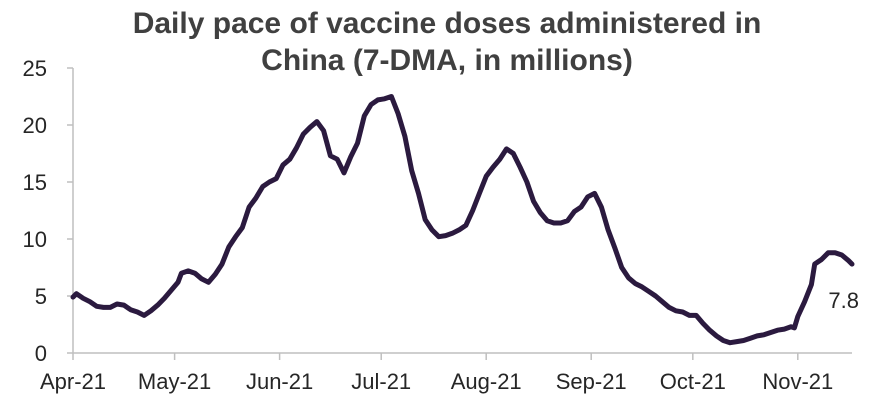 This screenshot has width=869, height=400. I want to click on x-tick-label: Aug-21, so click(486, 381).